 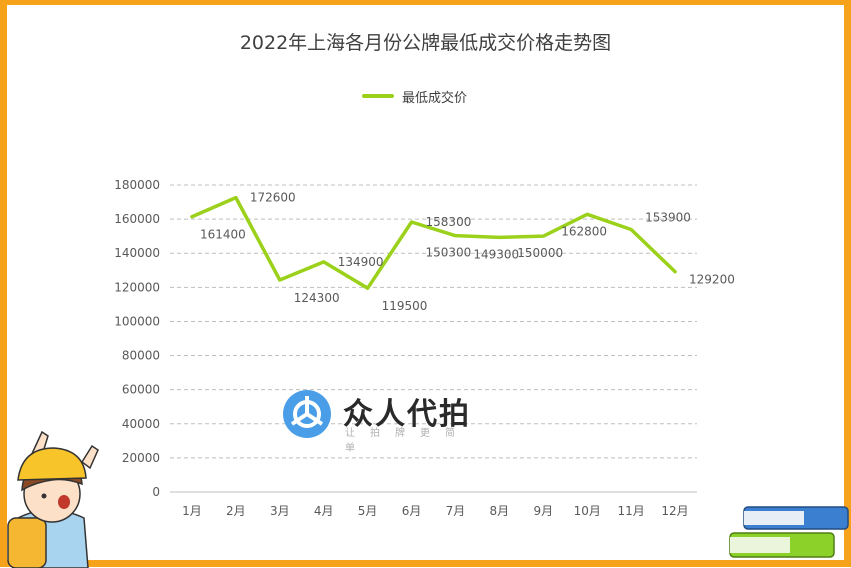 I want to click on x-tick-label: 11月, so click(x=630, y=511).